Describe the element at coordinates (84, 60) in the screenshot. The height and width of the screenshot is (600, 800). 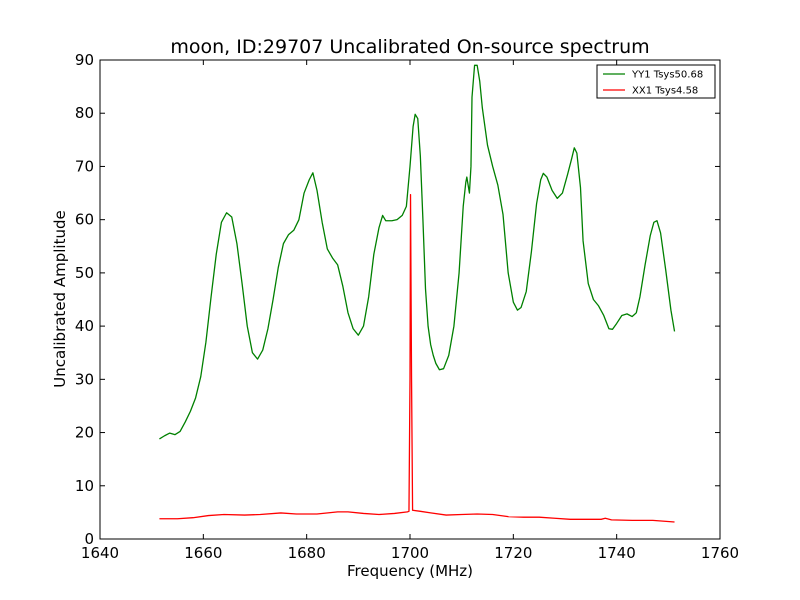
I see `y-tick-label: 90` at that location.